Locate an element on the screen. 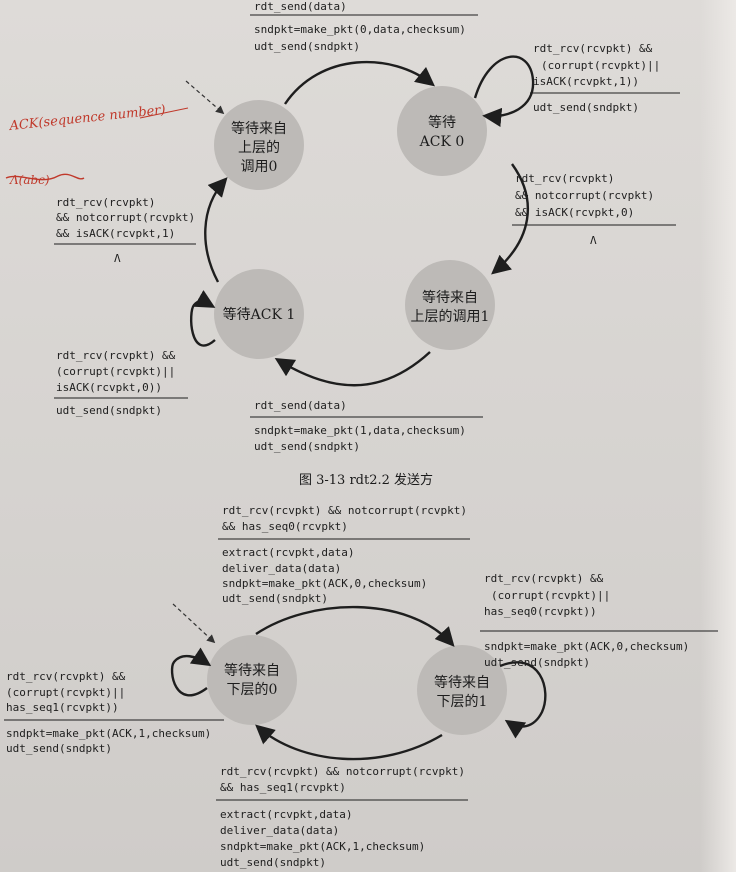 The width and height of the screenshot is (736, 872). recv-trans-top-event-2: && has_seq0(rcvpkt) is located at coordinates (285, 526).